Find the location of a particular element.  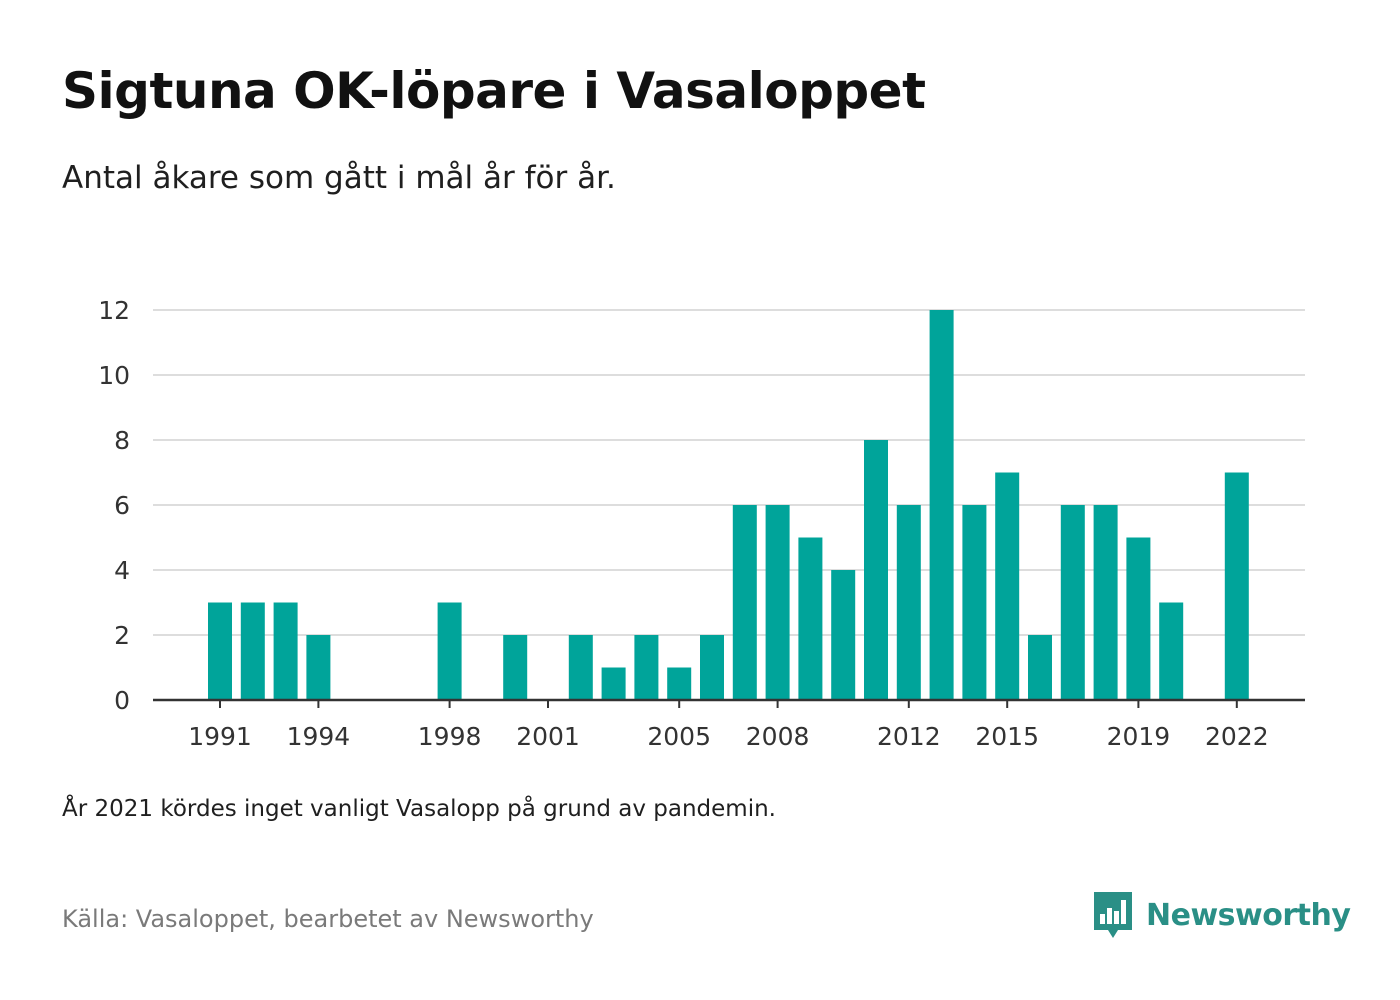

bar-2000 is located at coordinates (515, 667).